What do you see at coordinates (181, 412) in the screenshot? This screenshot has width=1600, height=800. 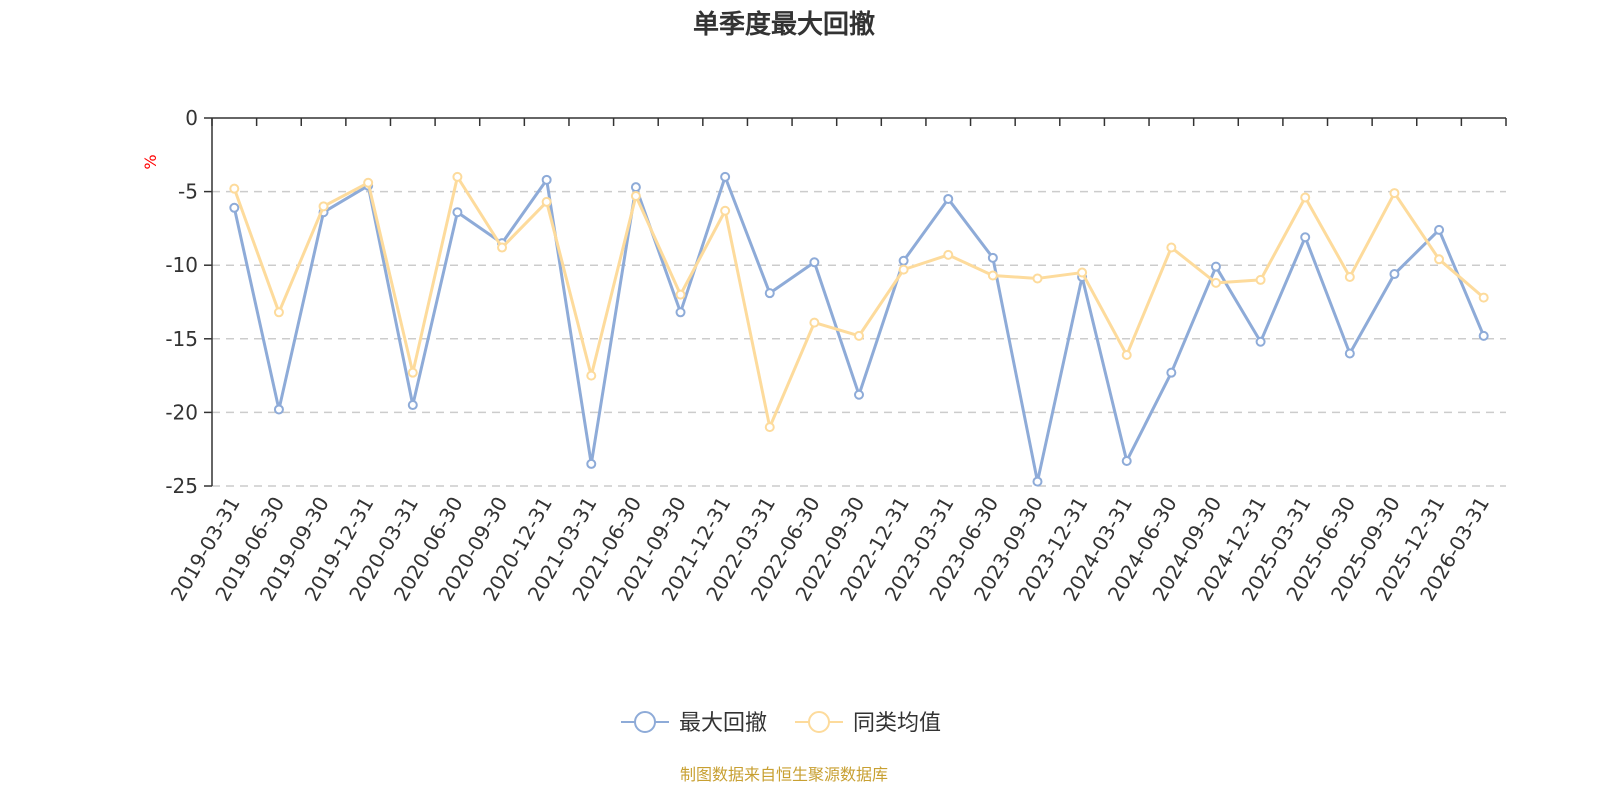 I see `y-tick-label: -20` at bounding box center [181, 412].